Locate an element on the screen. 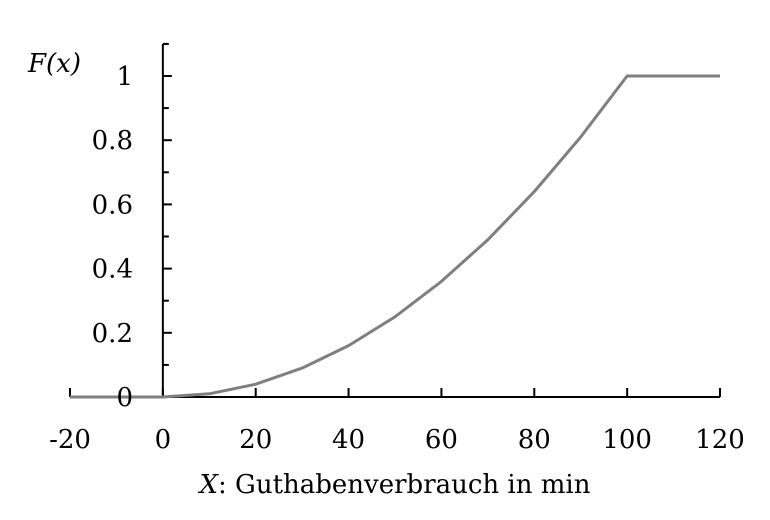  x-tick-label-1: 0 is located at coordinates (163, 440).